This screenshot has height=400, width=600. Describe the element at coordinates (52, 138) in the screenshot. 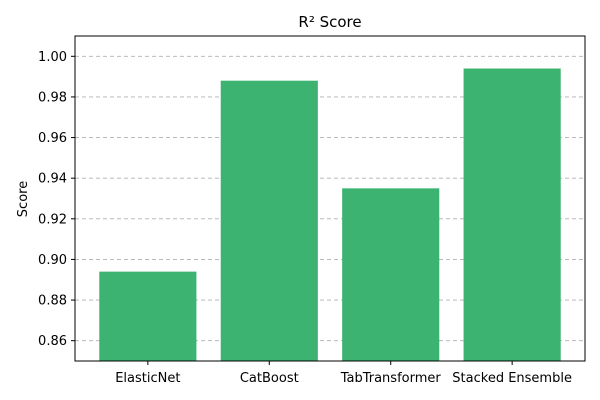

I see `y-tick-label: 0.96` at that location.